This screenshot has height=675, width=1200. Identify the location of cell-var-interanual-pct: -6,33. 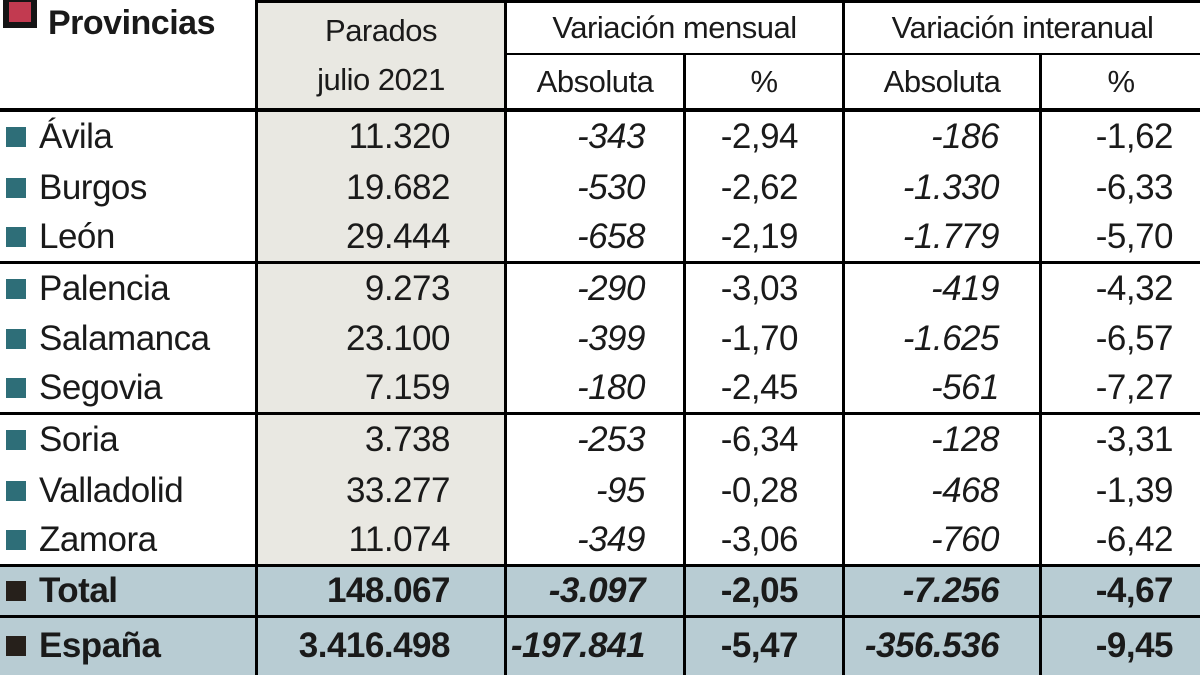
(1134, 187).